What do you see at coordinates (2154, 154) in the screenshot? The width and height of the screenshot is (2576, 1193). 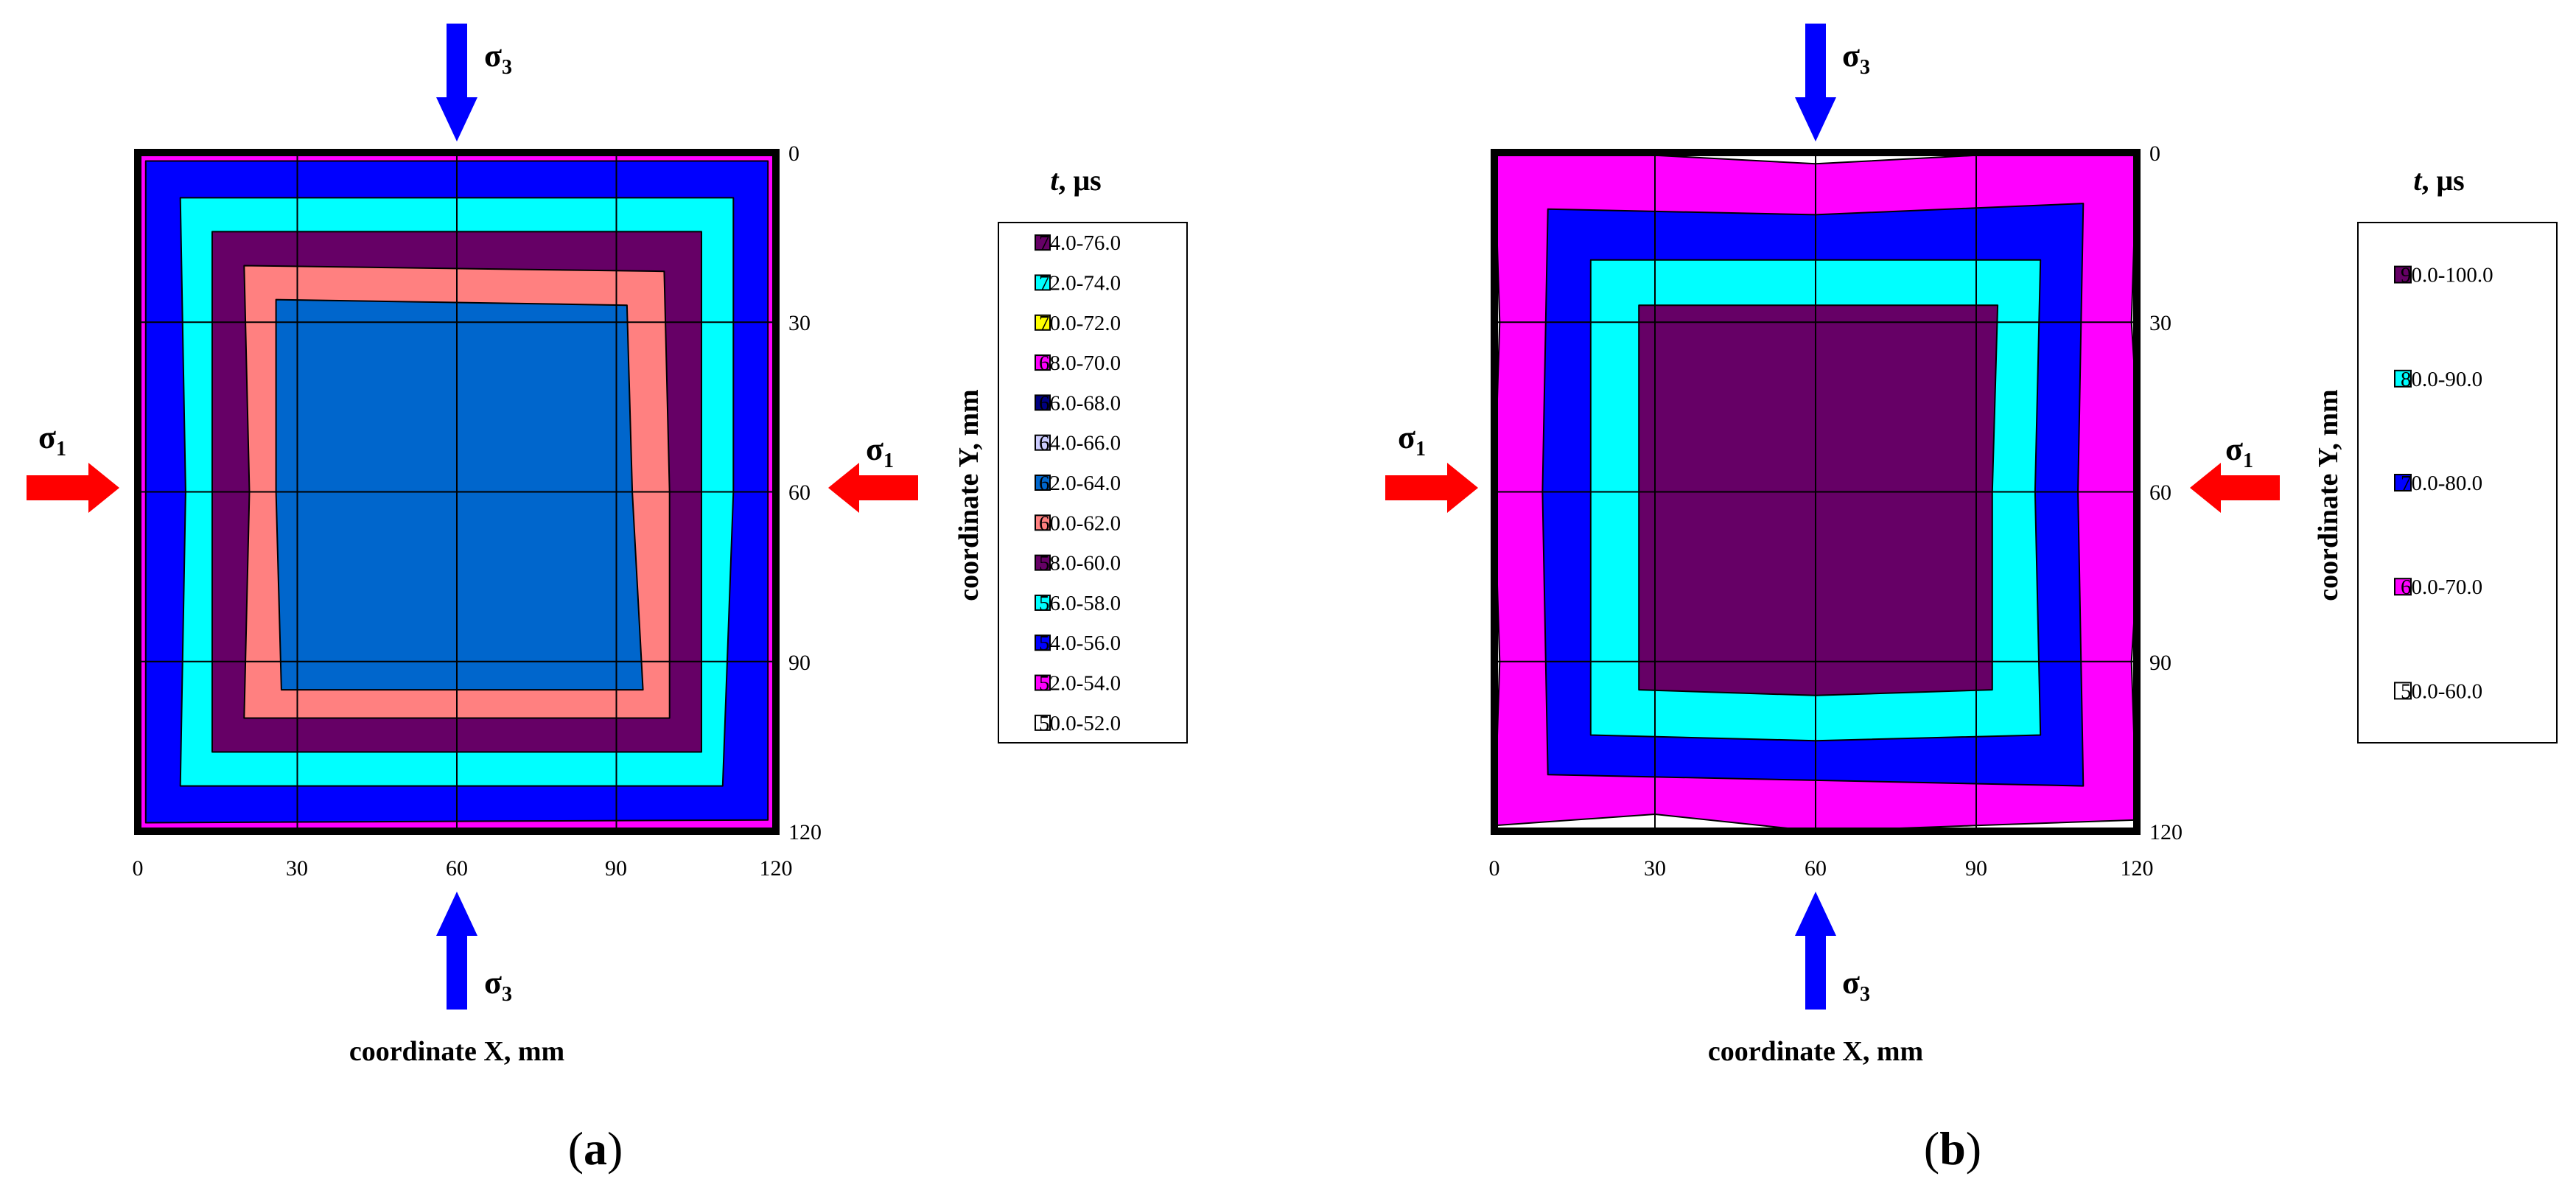 I see `y-tick-b-0: 0` at bounding box center [2154, 154].